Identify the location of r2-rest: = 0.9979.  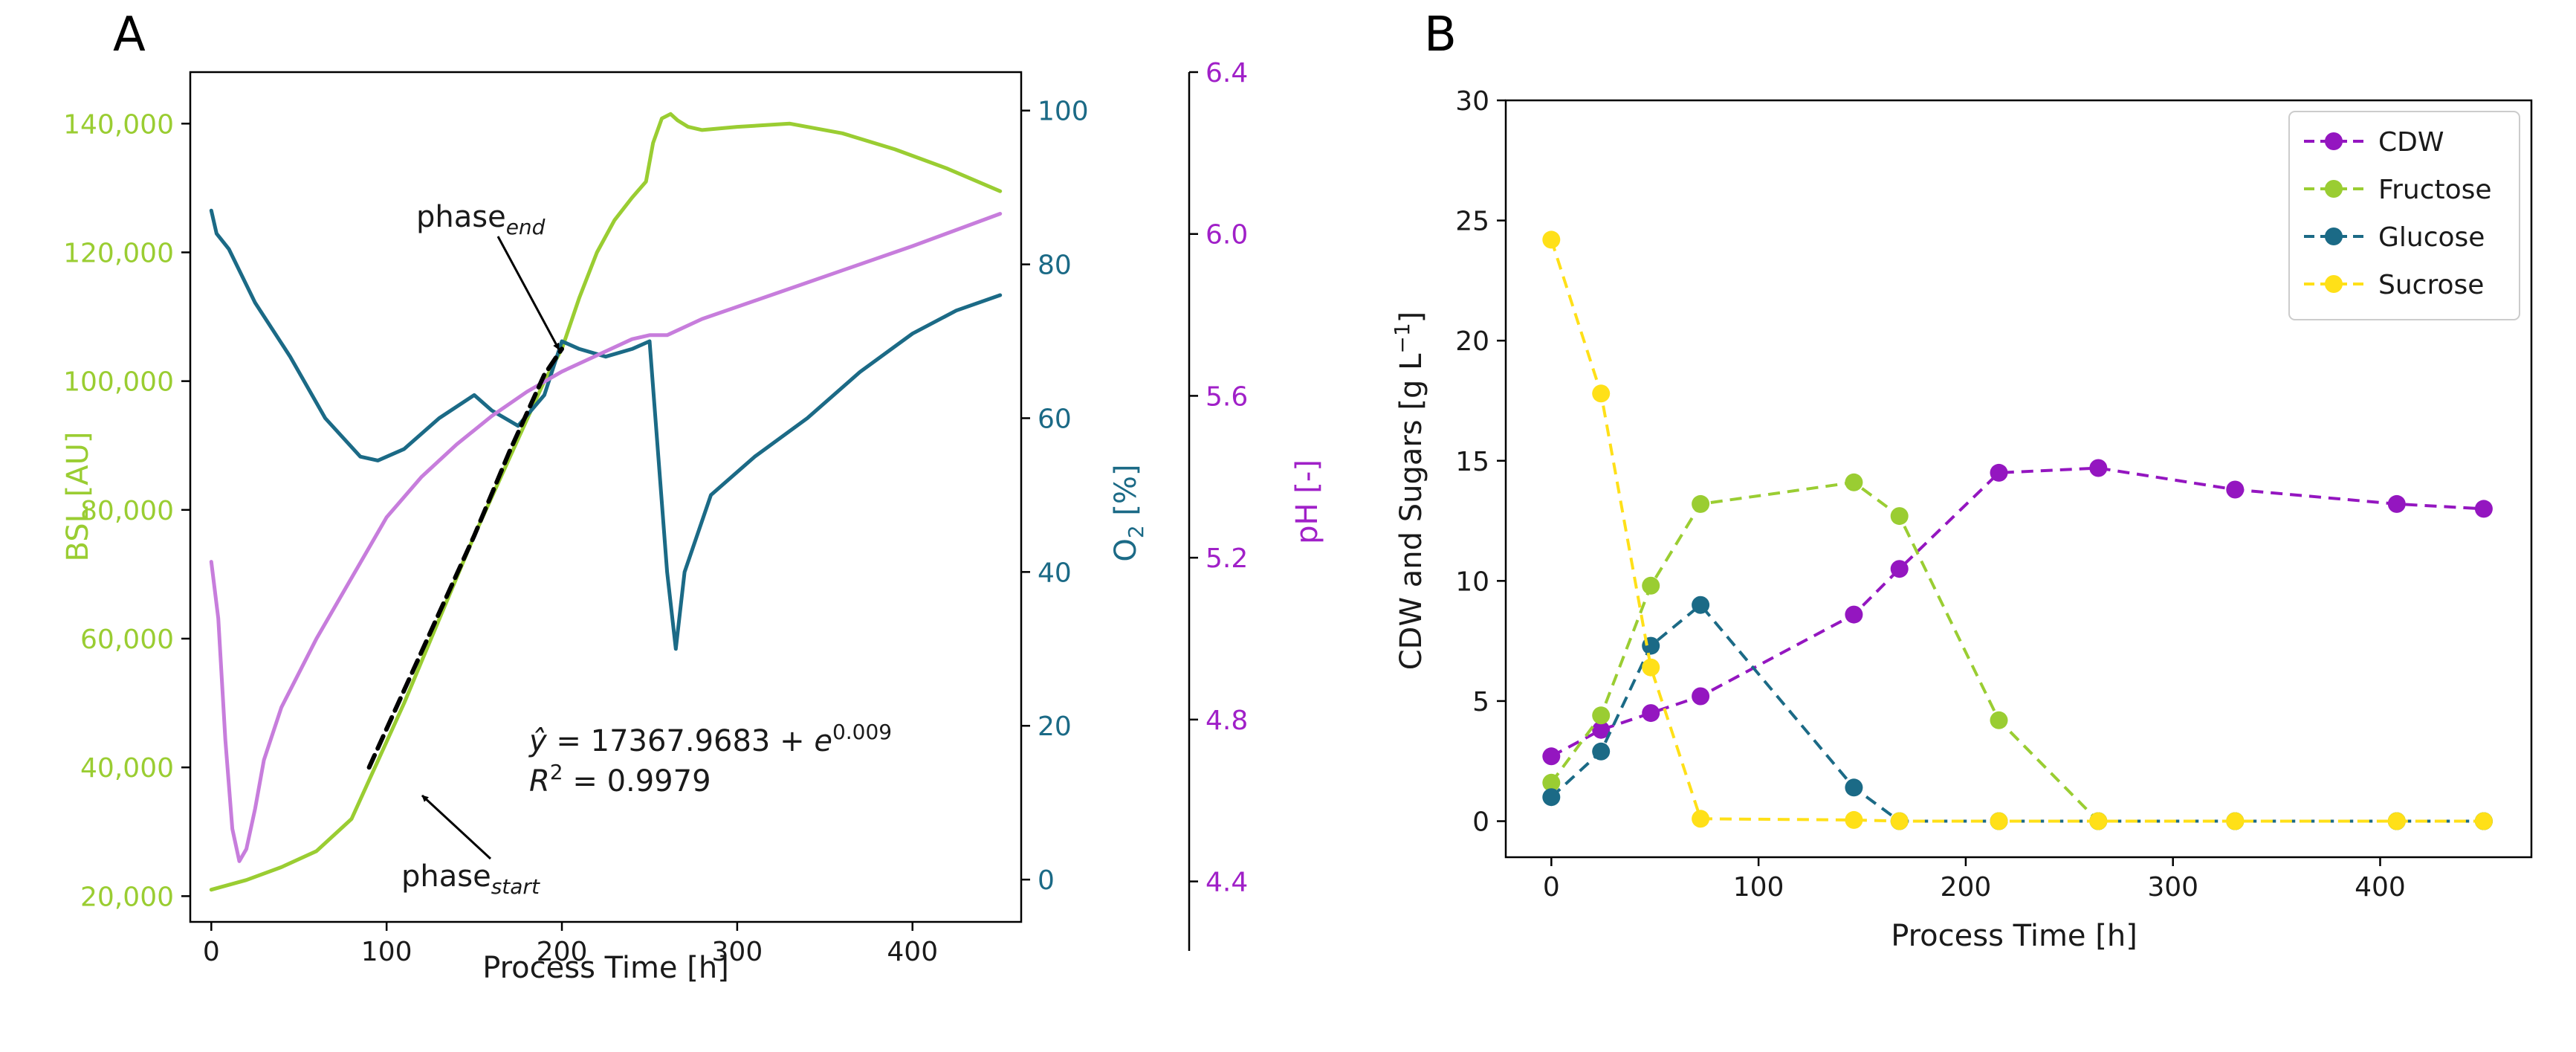
(637, 781).